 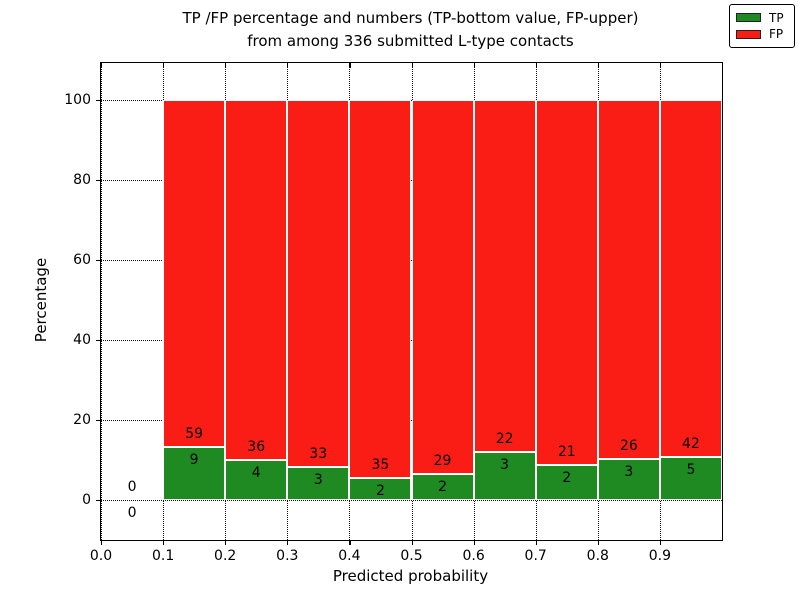 What do you see at coordinates (691, 470) in the screenshot?
I see `tp-count-label: 5` at bounding box center [691, 470].